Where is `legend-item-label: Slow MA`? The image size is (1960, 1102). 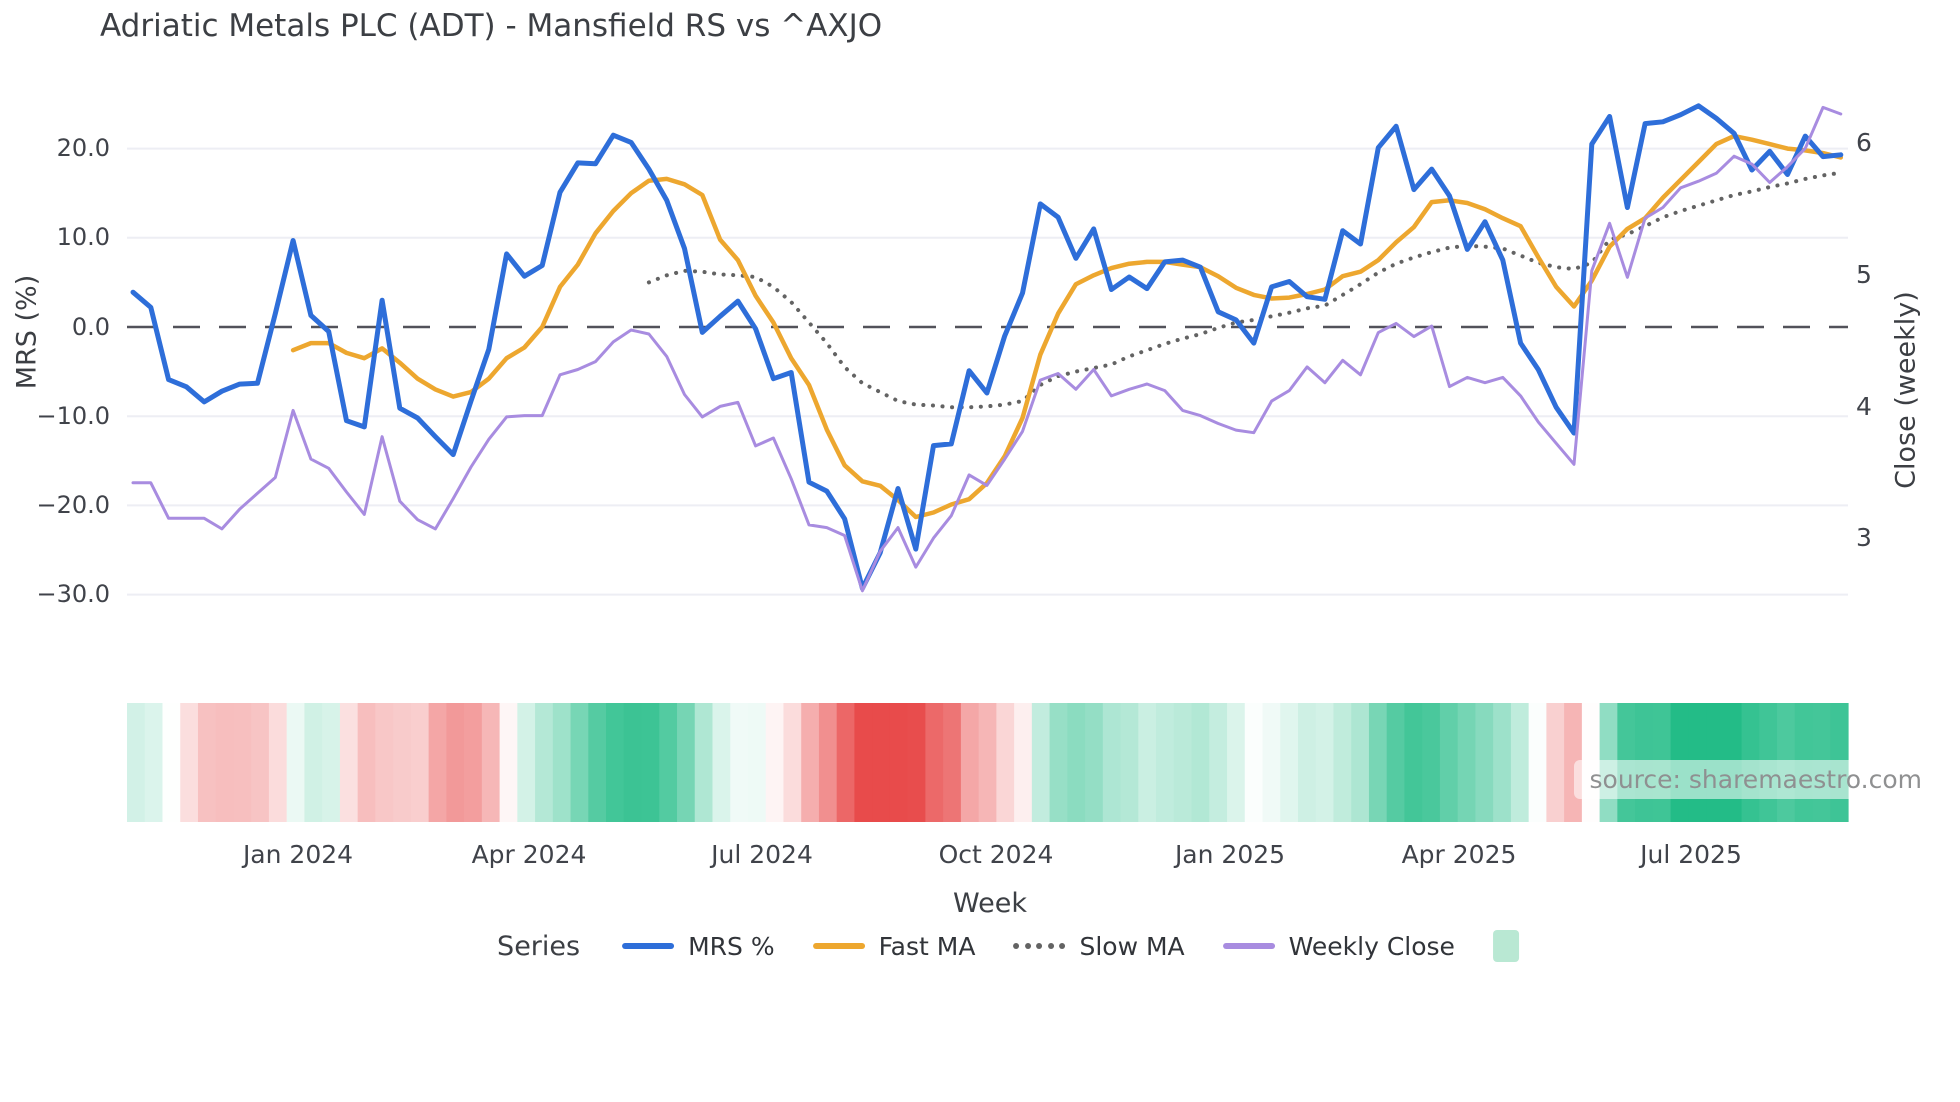 legend-item-label: Slow MA is located at coordinates (1132, 946).